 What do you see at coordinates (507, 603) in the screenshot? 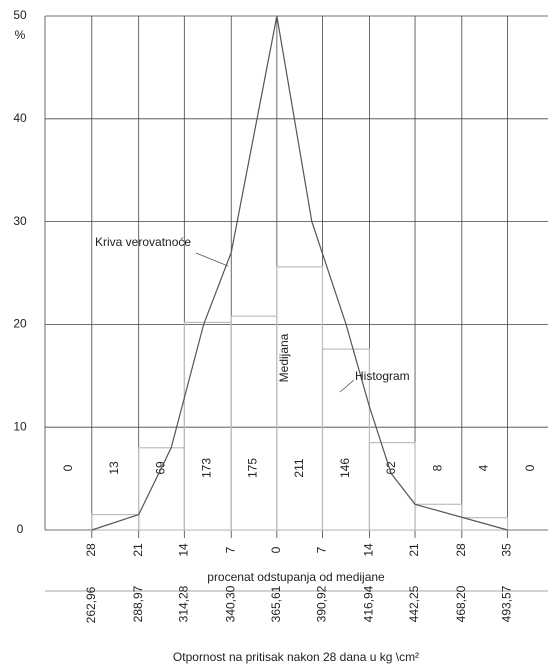
I see `x-tick-label: 493,57` at bounding box center [507, 603].